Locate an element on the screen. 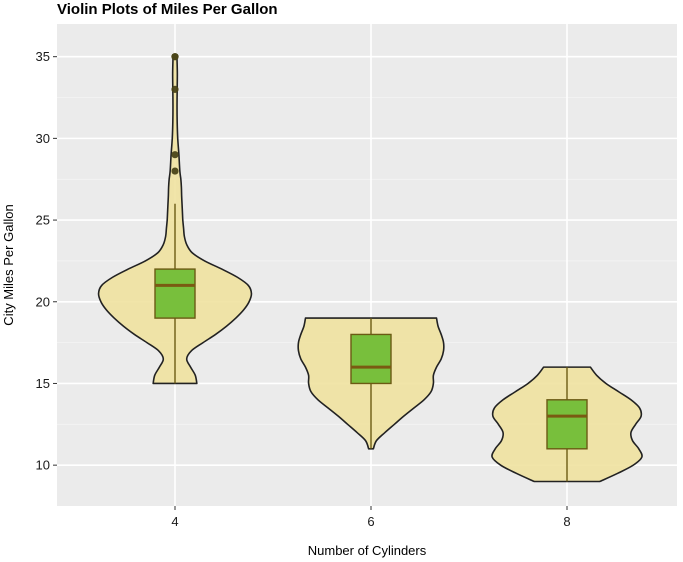 The height and width of the screenshot is (562, 683). box-6-cyl is located at coordinates (371, 359).